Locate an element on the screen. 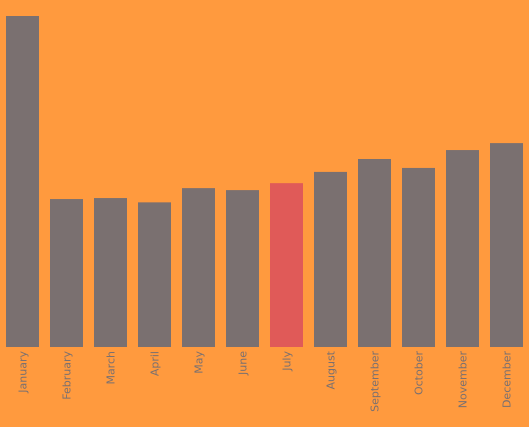 This screenshot has height=427, width=529. x-tick-label-june: June is located at coordinates (243, 363).